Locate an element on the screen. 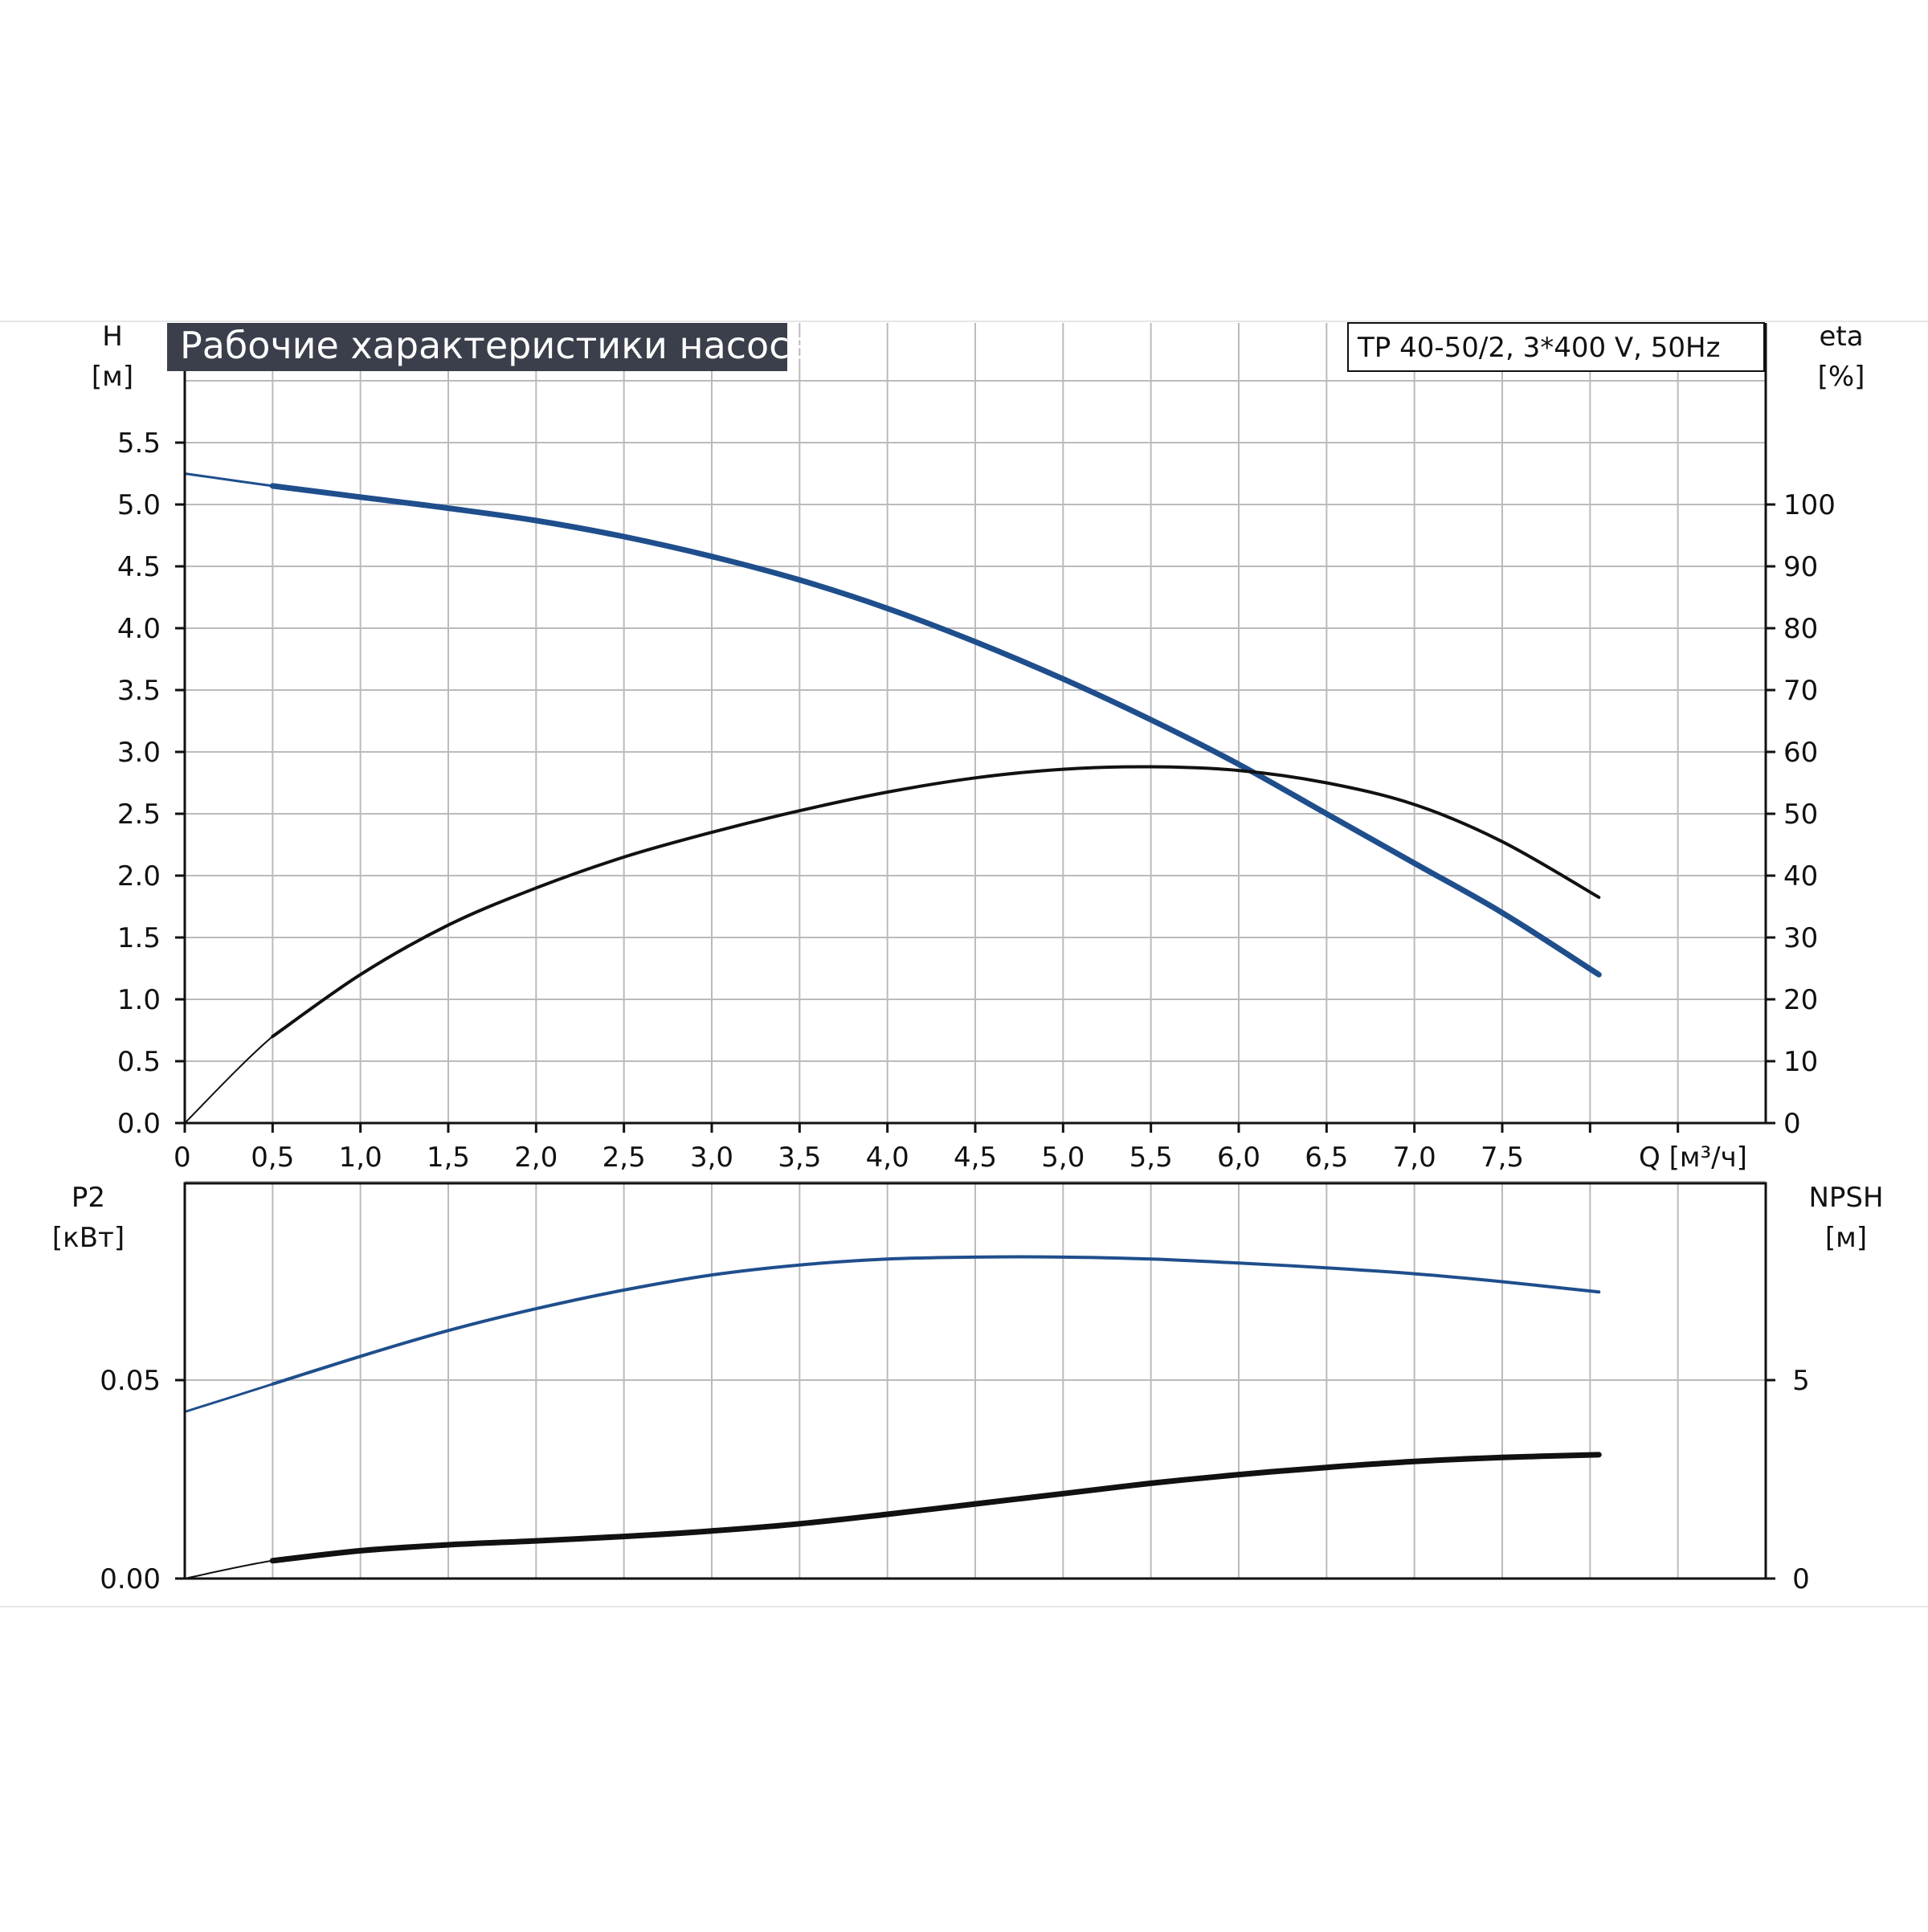  top-left-tick-label: 3.5 is located at coordinates (139, 691).